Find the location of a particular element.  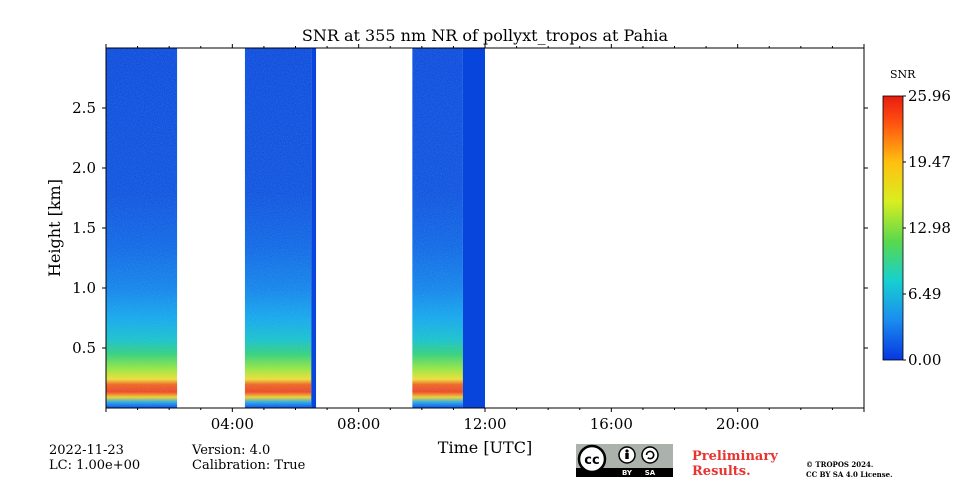

y-axis-label: Height [km] is located at coordinates (54, 228).